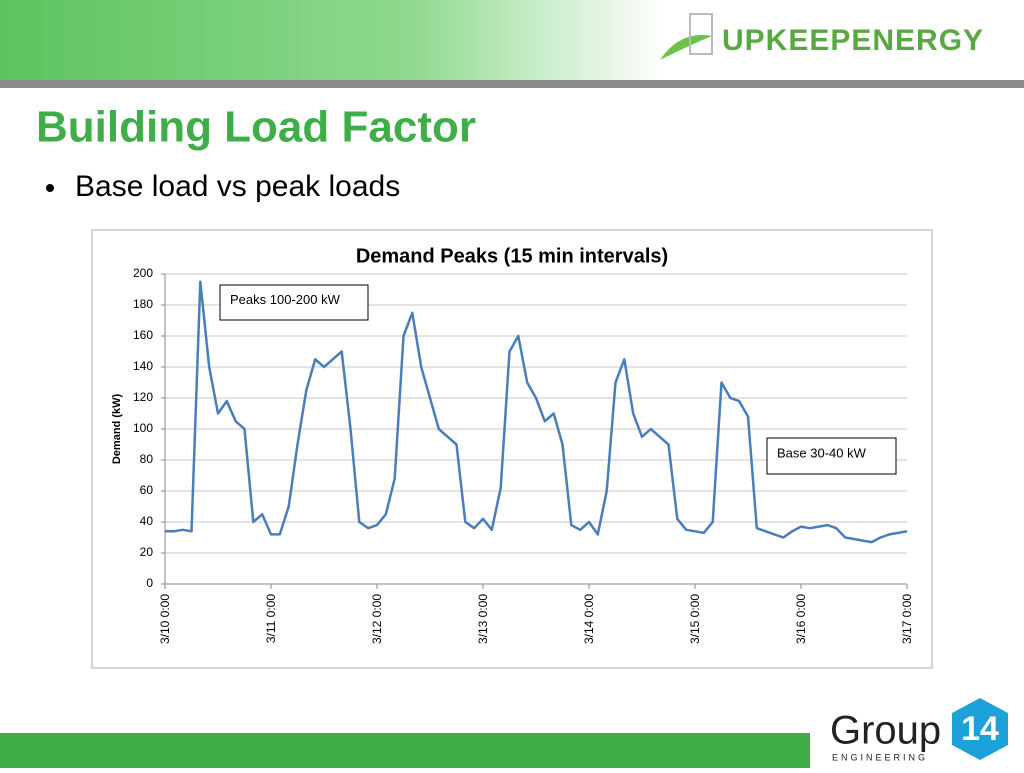 This screenshot has width=1024, height=773. What do you see at coordinates (801, 619) in the screenshot?
I see `x-tick-label: 3/16 0:00` at bounding box center [801, 619].